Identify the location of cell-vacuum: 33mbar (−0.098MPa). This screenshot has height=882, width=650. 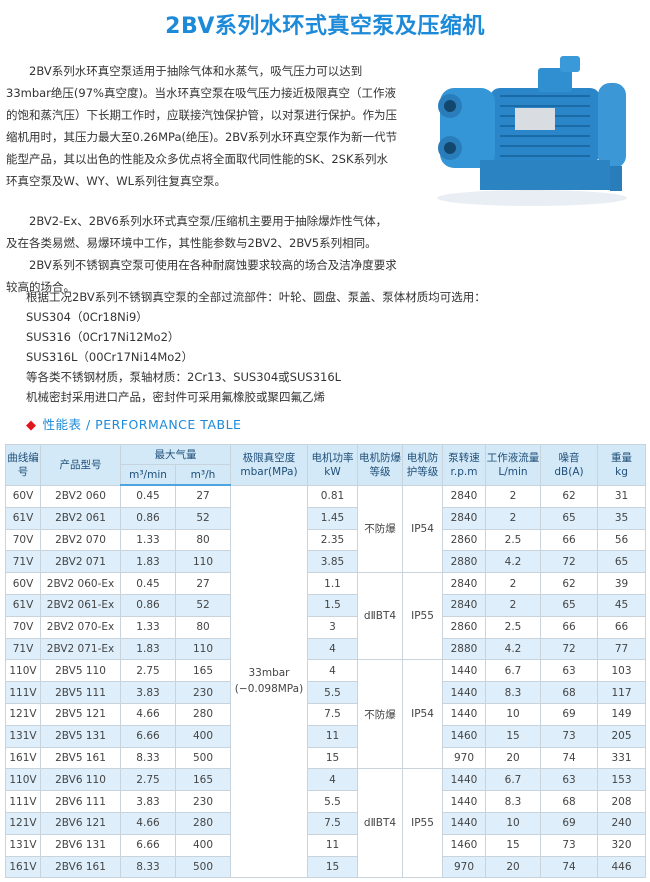
(269, 681).